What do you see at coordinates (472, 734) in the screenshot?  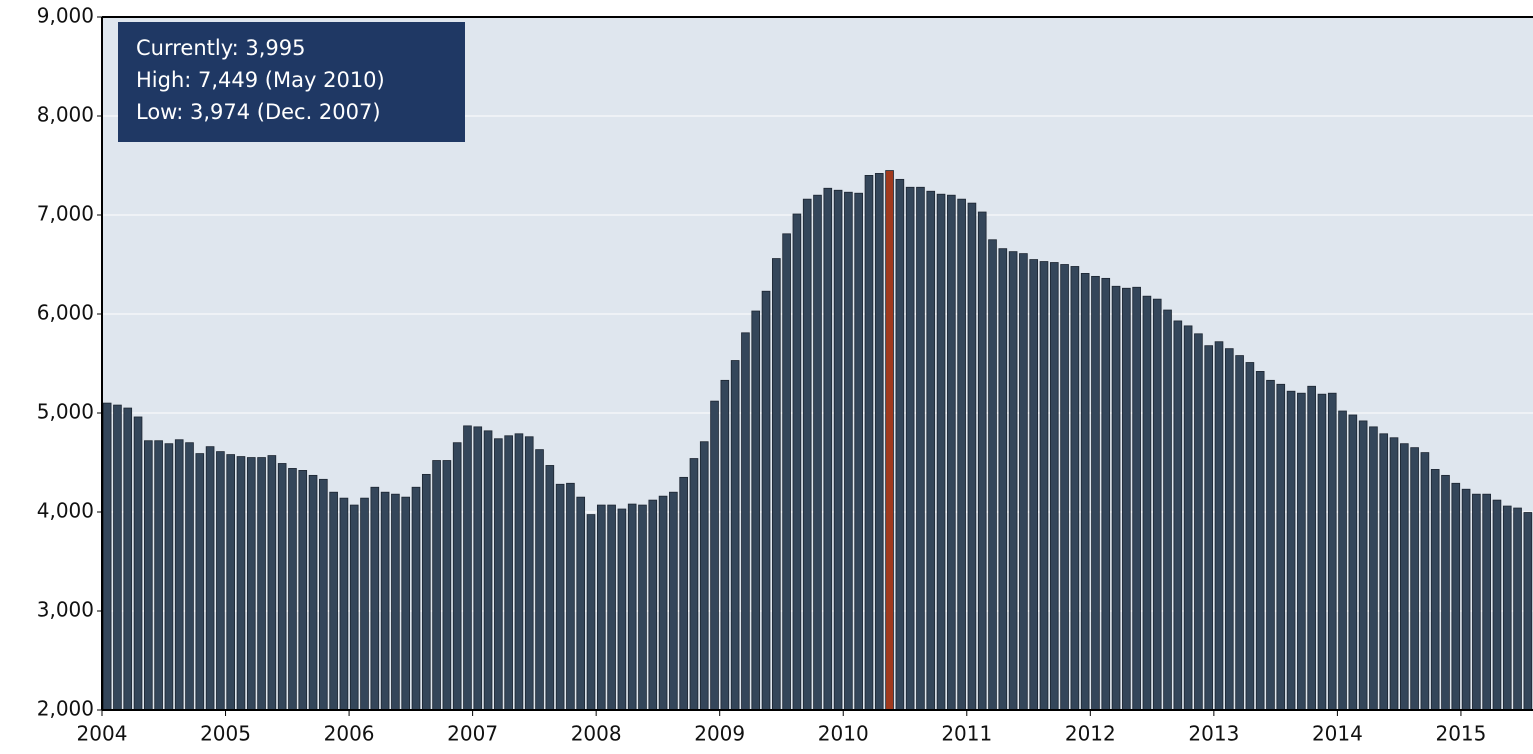 I see `x-tick-label: 2007` at bounding box center [472, 734].